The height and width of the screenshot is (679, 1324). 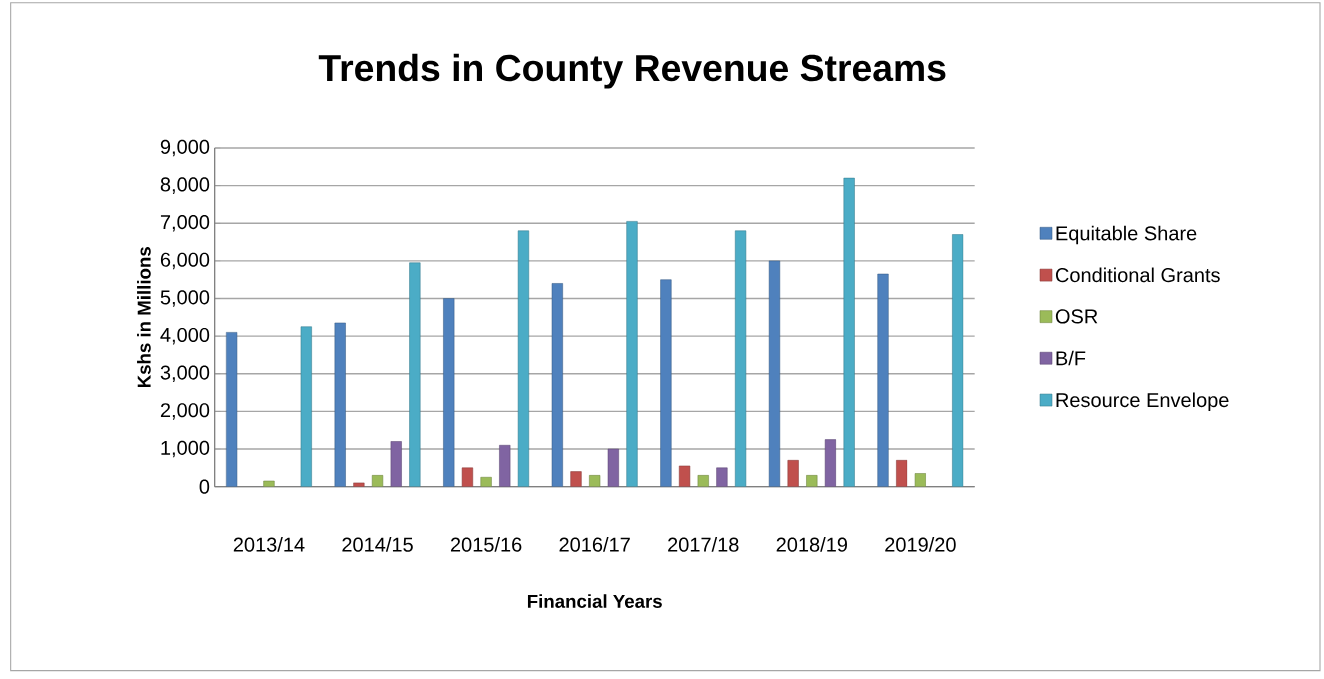 What do you see at coordinates (185, 186) in the screenshot?
I see `y-tick-label: 8,000` at bounding box center [185, 186].